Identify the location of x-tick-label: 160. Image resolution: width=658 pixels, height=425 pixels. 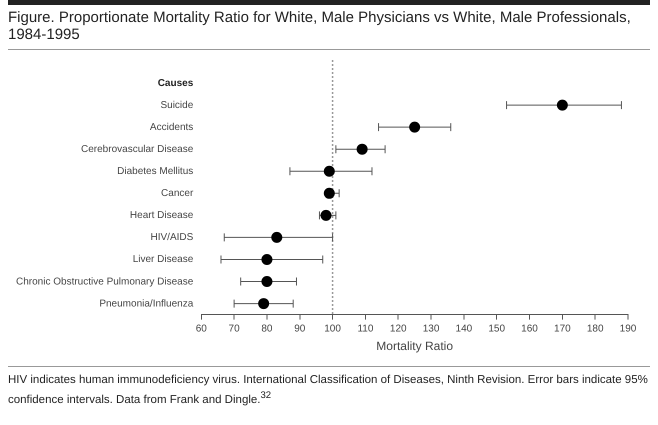
(529, 328).